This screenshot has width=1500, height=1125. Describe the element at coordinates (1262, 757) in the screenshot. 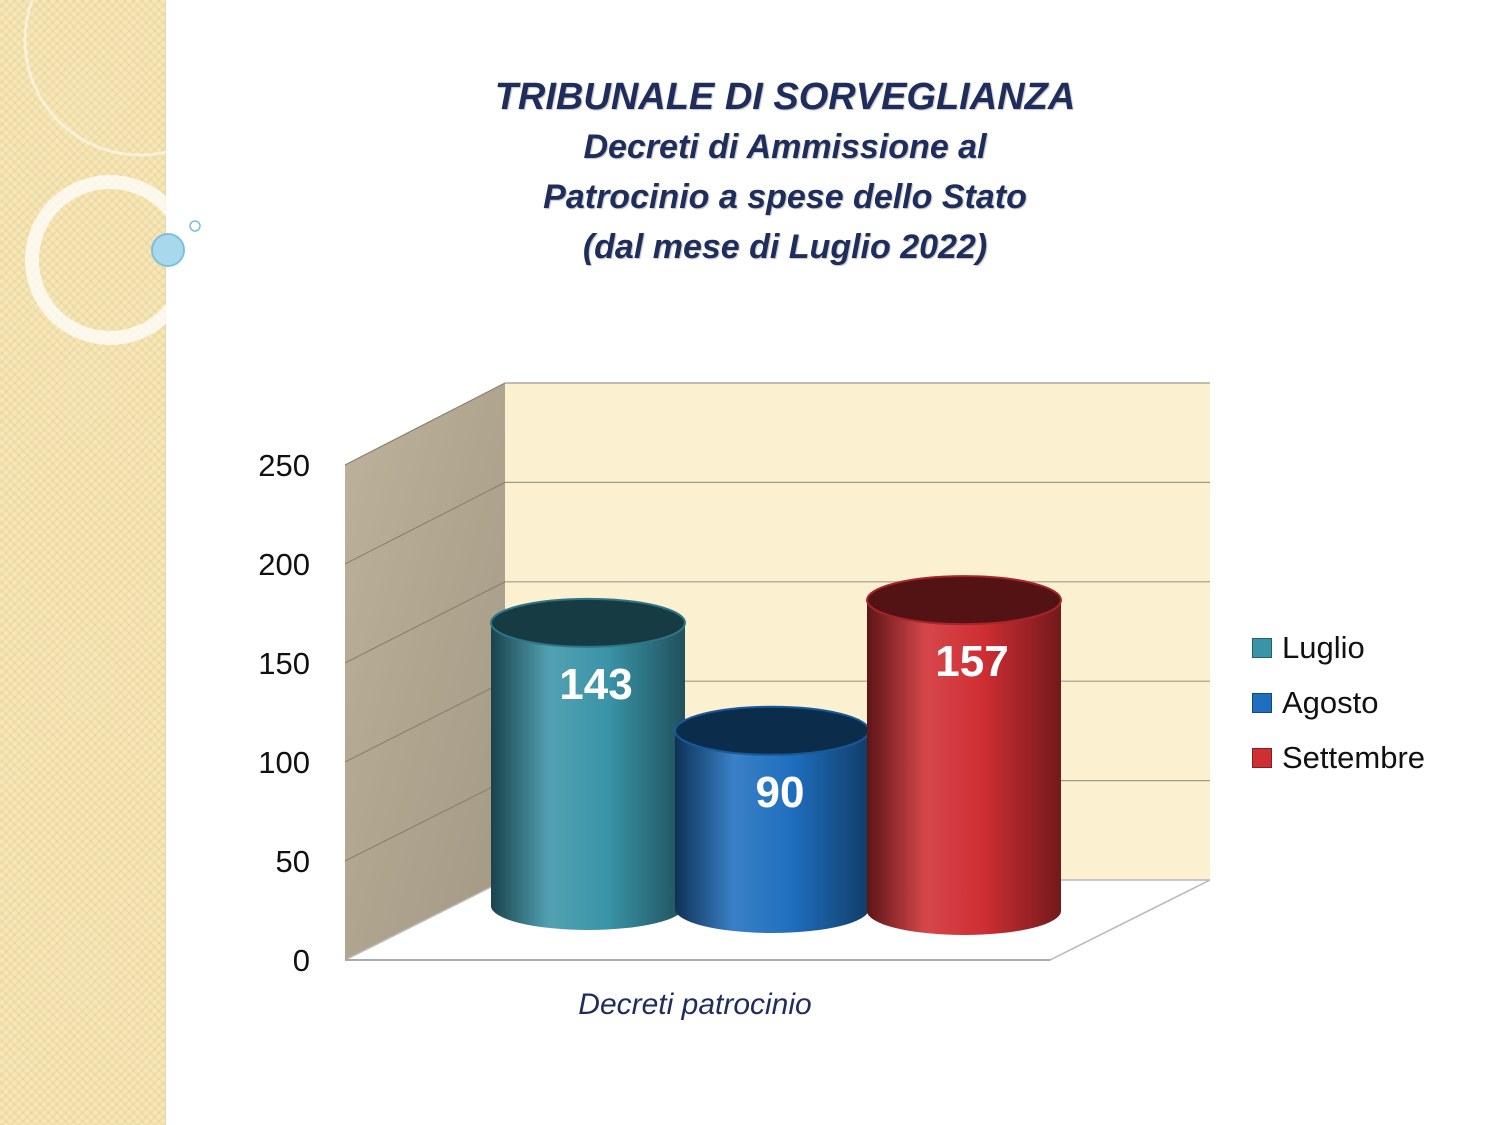

I see `legend-swatch-settembre` at that location.